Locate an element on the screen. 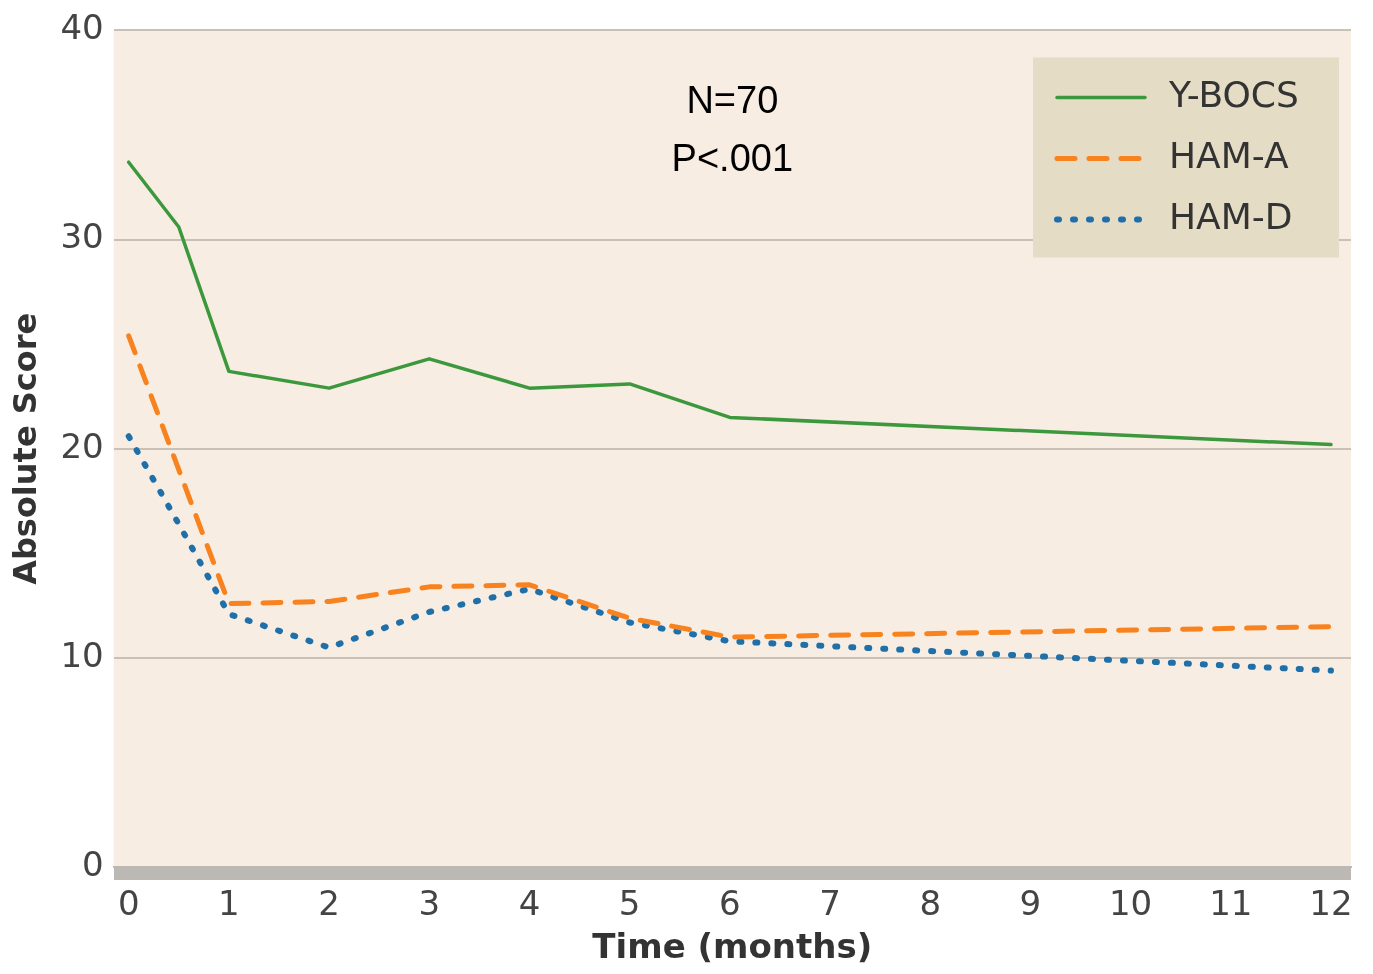 The image size is (1373, 974). x-axis-title: Time (months) is located at coordinates (732, 946).